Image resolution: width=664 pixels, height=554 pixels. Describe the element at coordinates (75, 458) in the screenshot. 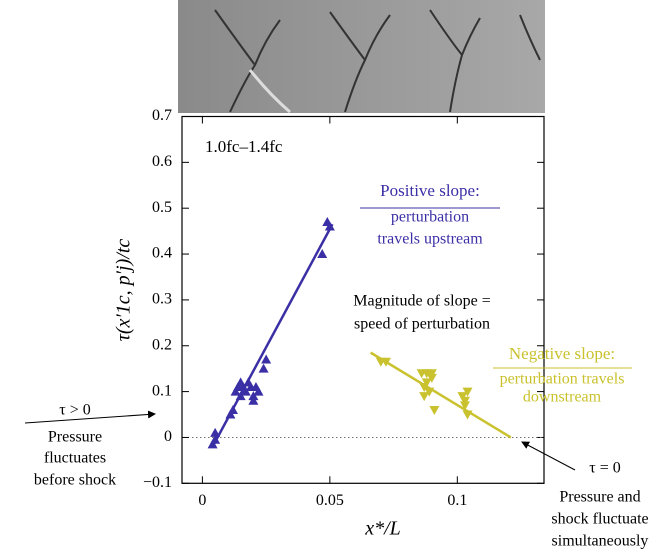

I see `annotation: fluctuates` at that location.